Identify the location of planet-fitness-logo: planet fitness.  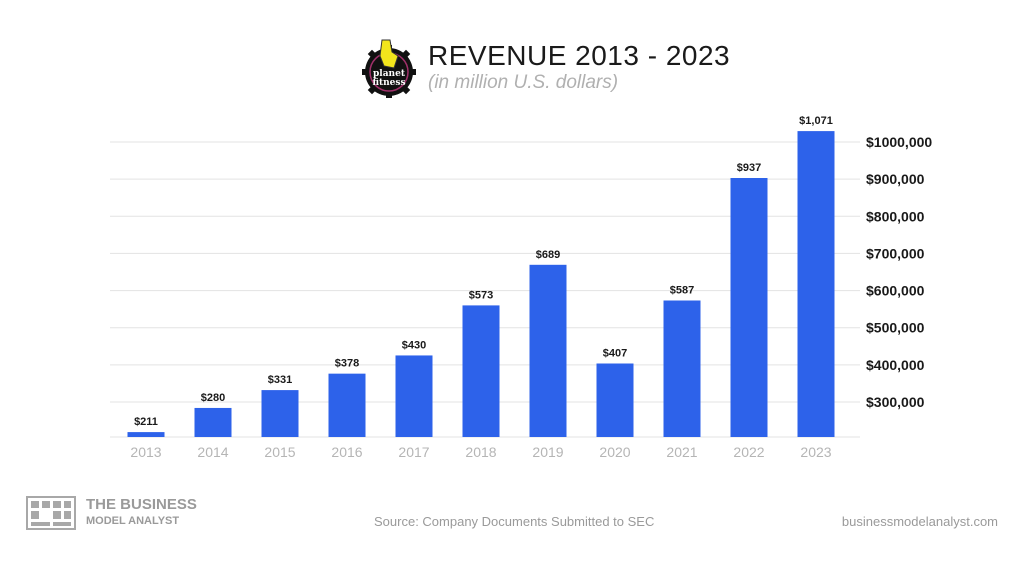
(389, 68).